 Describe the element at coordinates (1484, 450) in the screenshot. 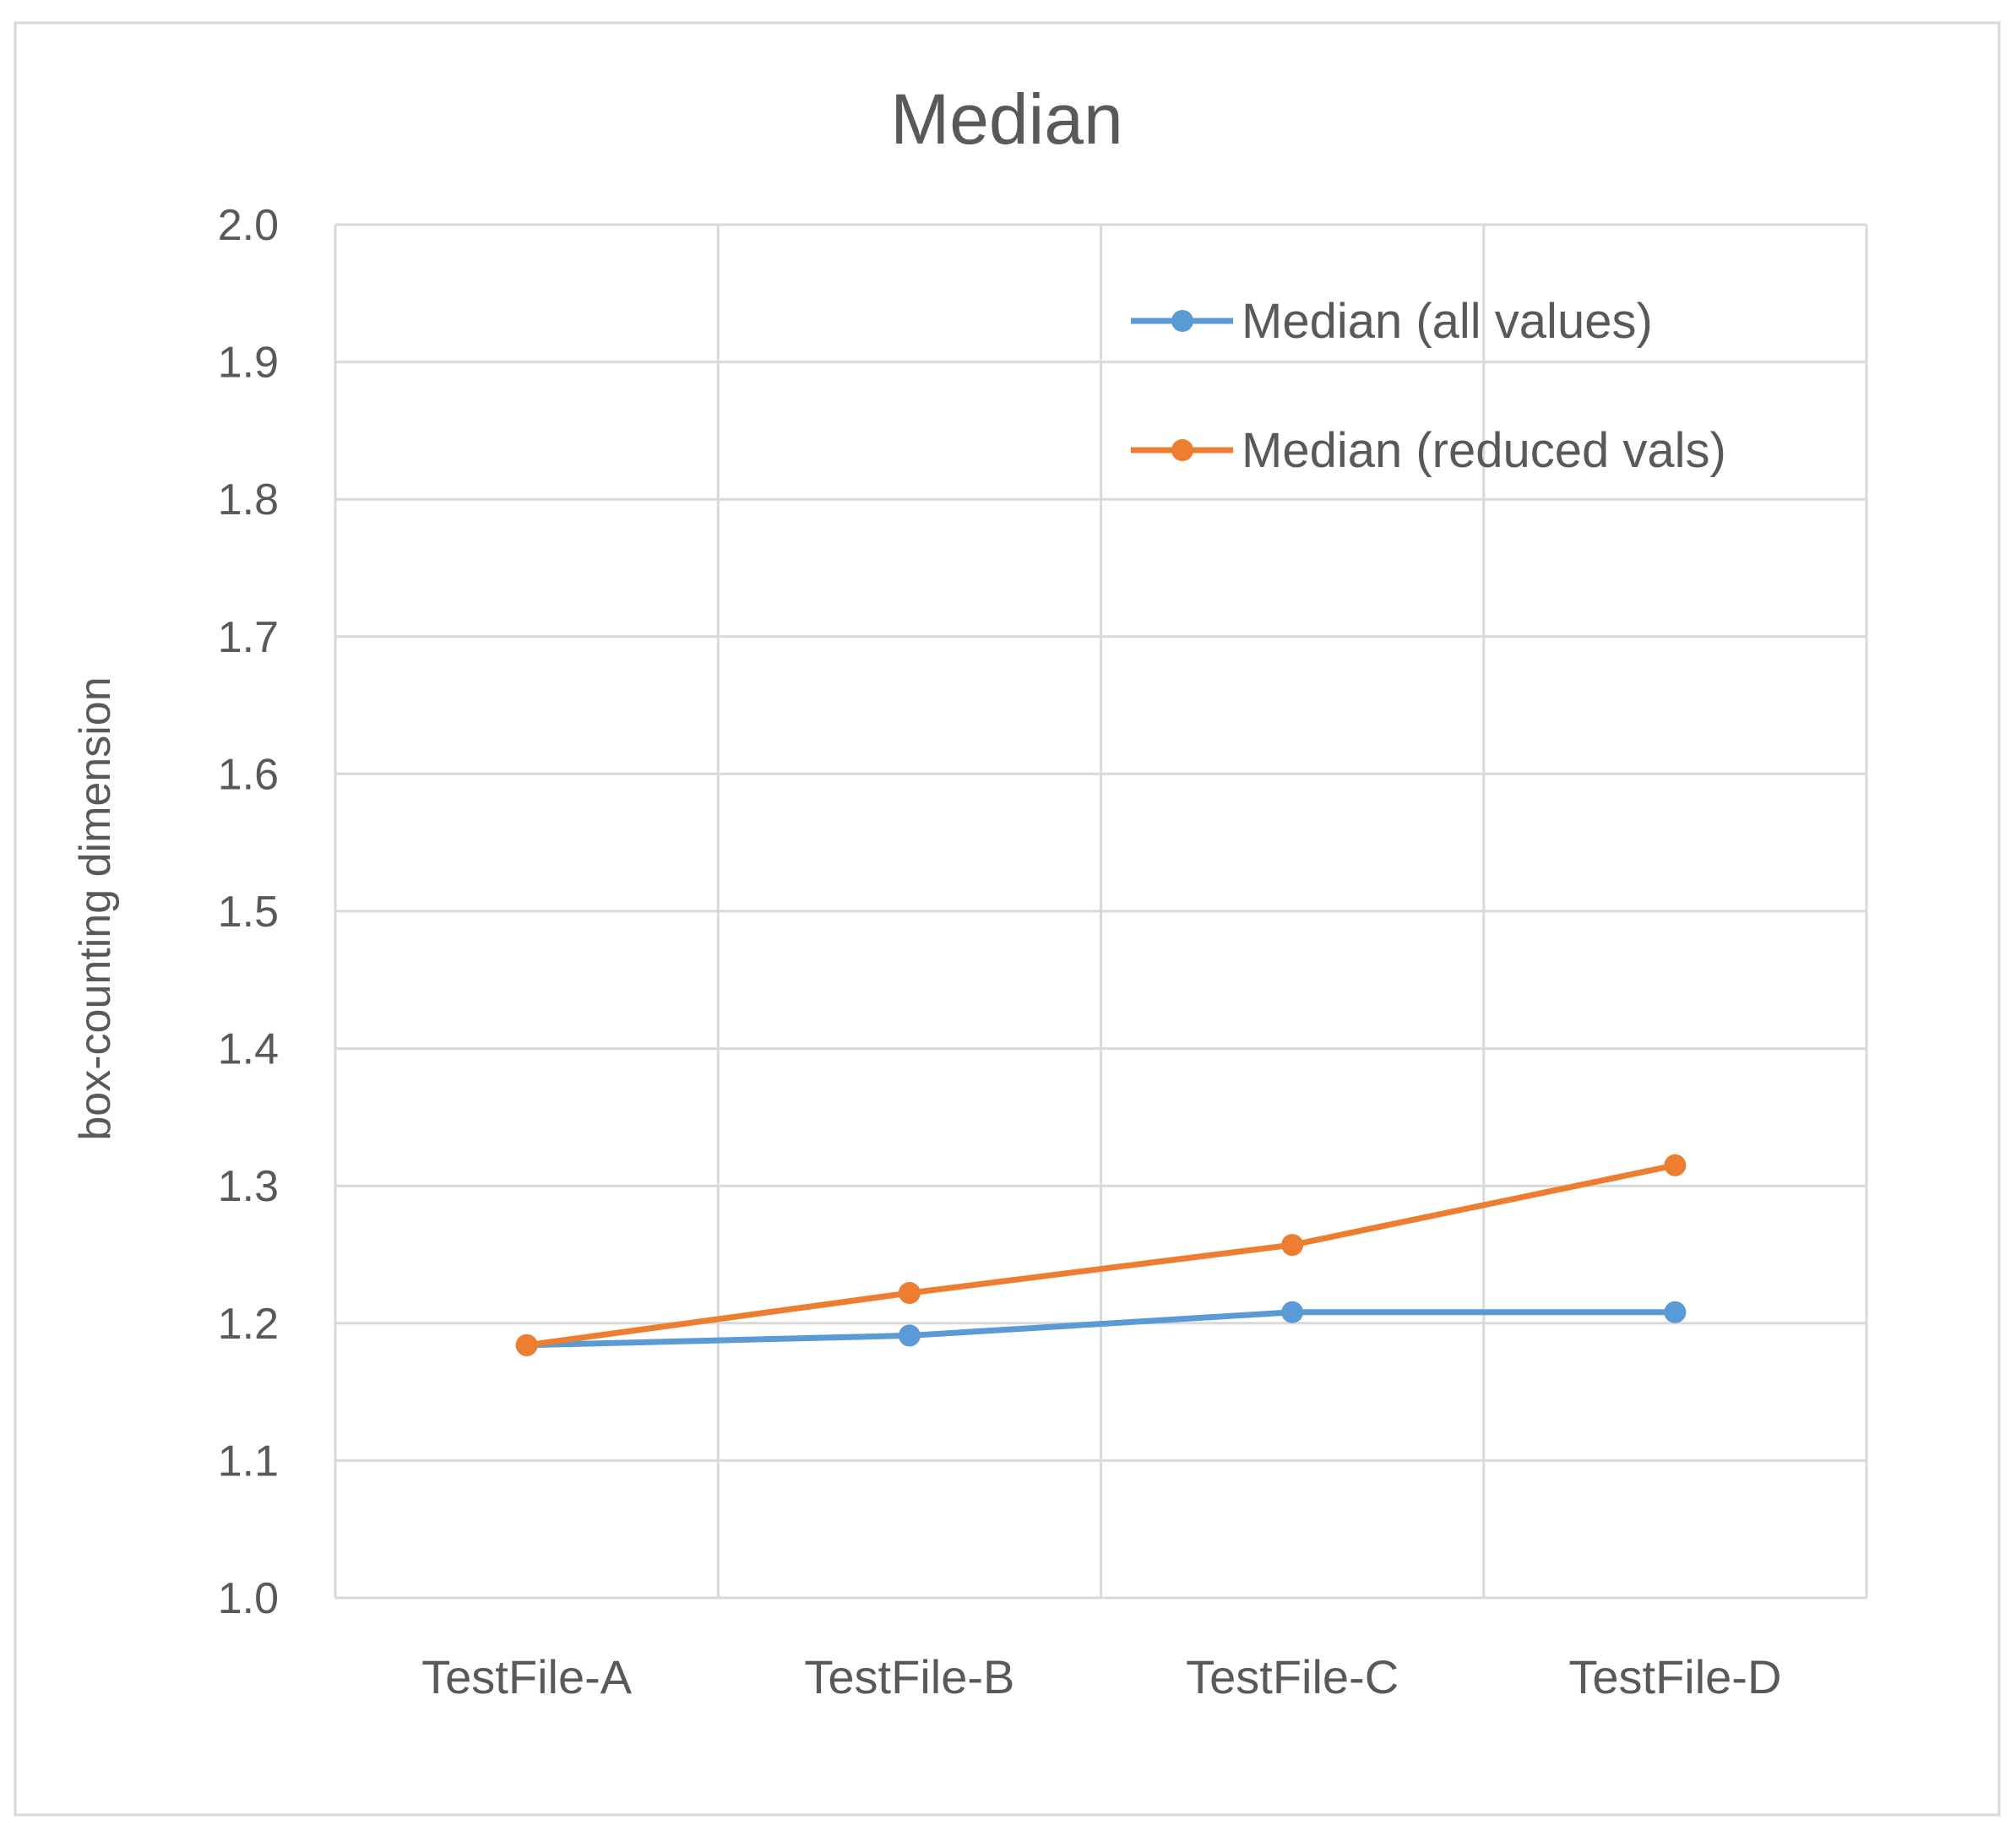

I see `legend-label: Median (reduced vals)` at that location.